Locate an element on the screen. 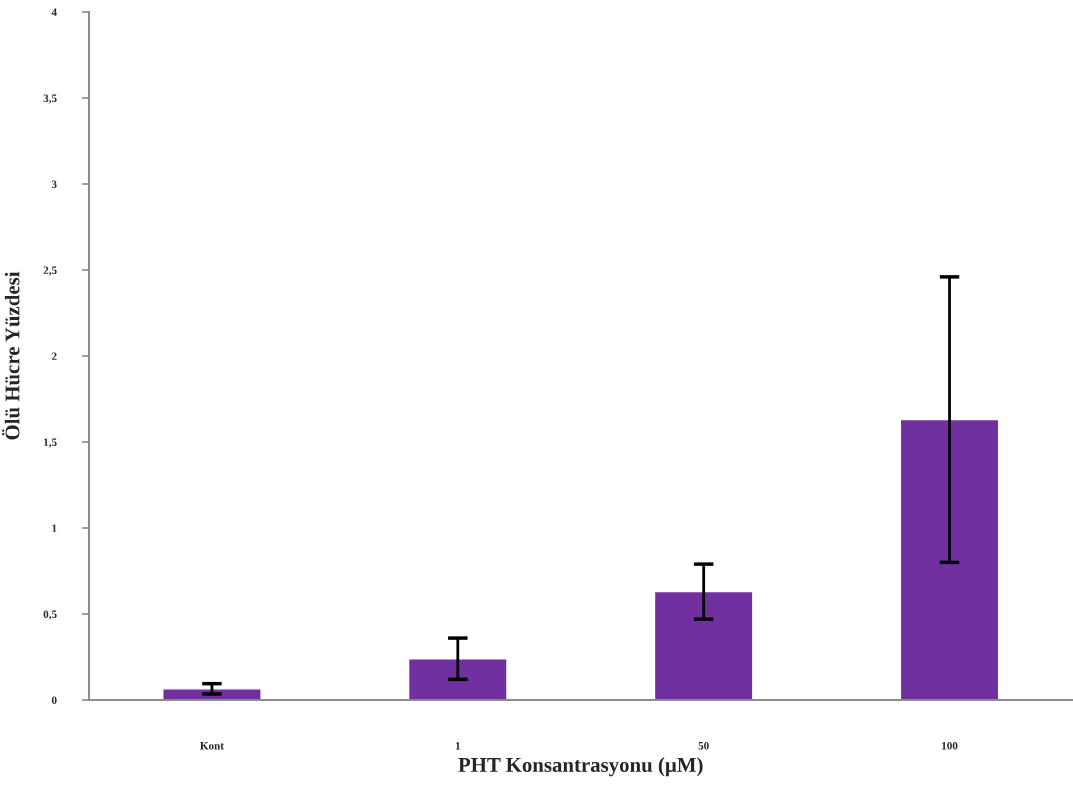 This screenshot has height=793, width=1073. y-tick-label: 3 is located at coordinates (54, 184).